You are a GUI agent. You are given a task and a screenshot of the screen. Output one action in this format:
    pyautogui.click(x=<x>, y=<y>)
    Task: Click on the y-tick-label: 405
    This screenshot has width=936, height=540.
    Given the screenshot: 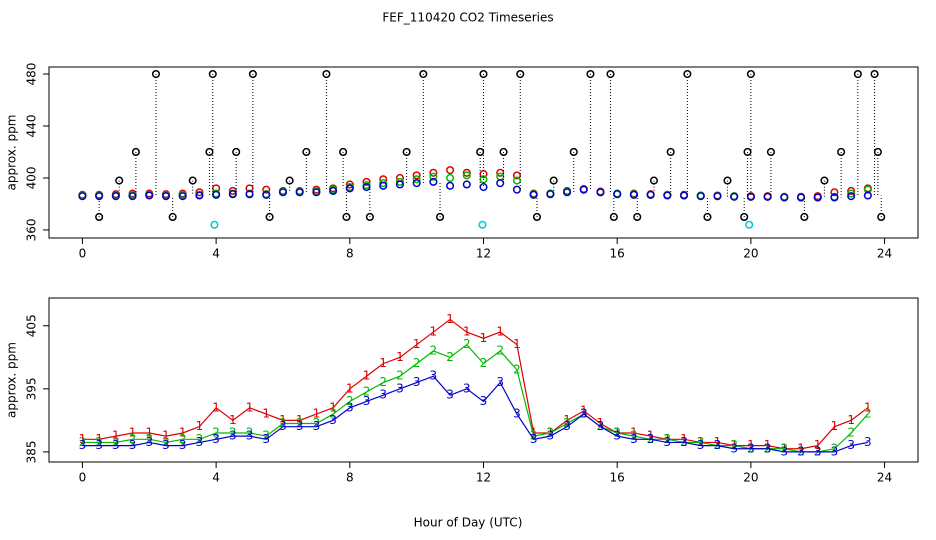 What is the action you would take?
    pyautogui.click(x=32, y=325)
    